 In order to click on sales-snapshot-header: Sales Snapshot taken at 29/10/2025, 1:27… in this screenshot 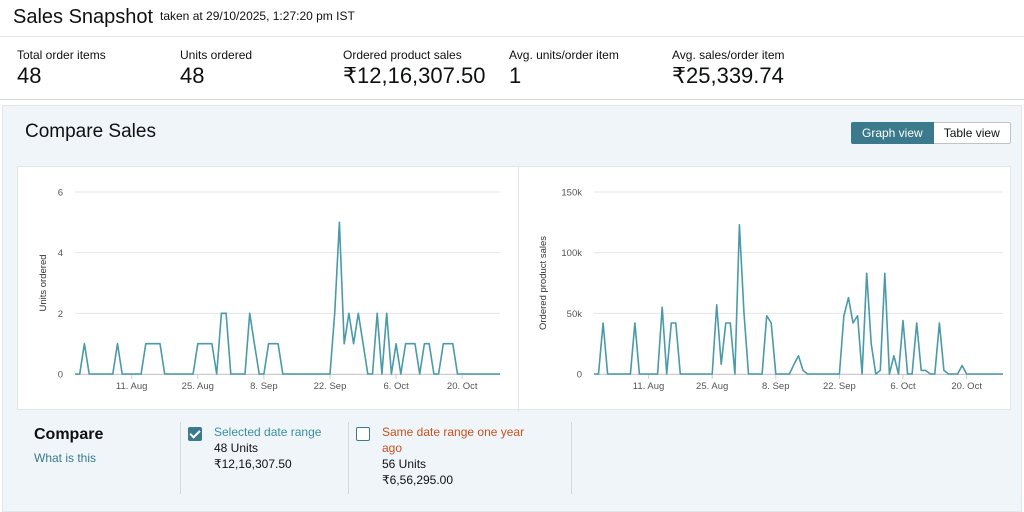, I will do `click(512, 18)`.